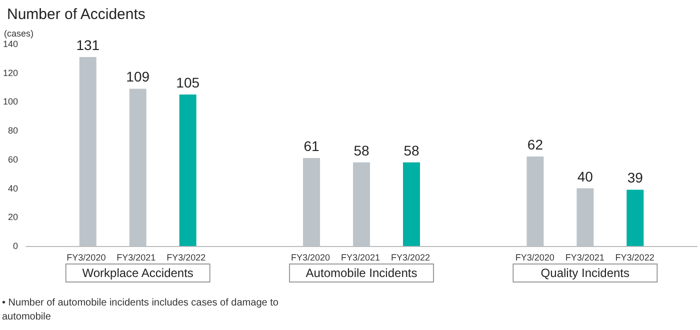  Describe the element at coordinates (585, 176) in the screenshot. I see `data-label: 40` at that location.